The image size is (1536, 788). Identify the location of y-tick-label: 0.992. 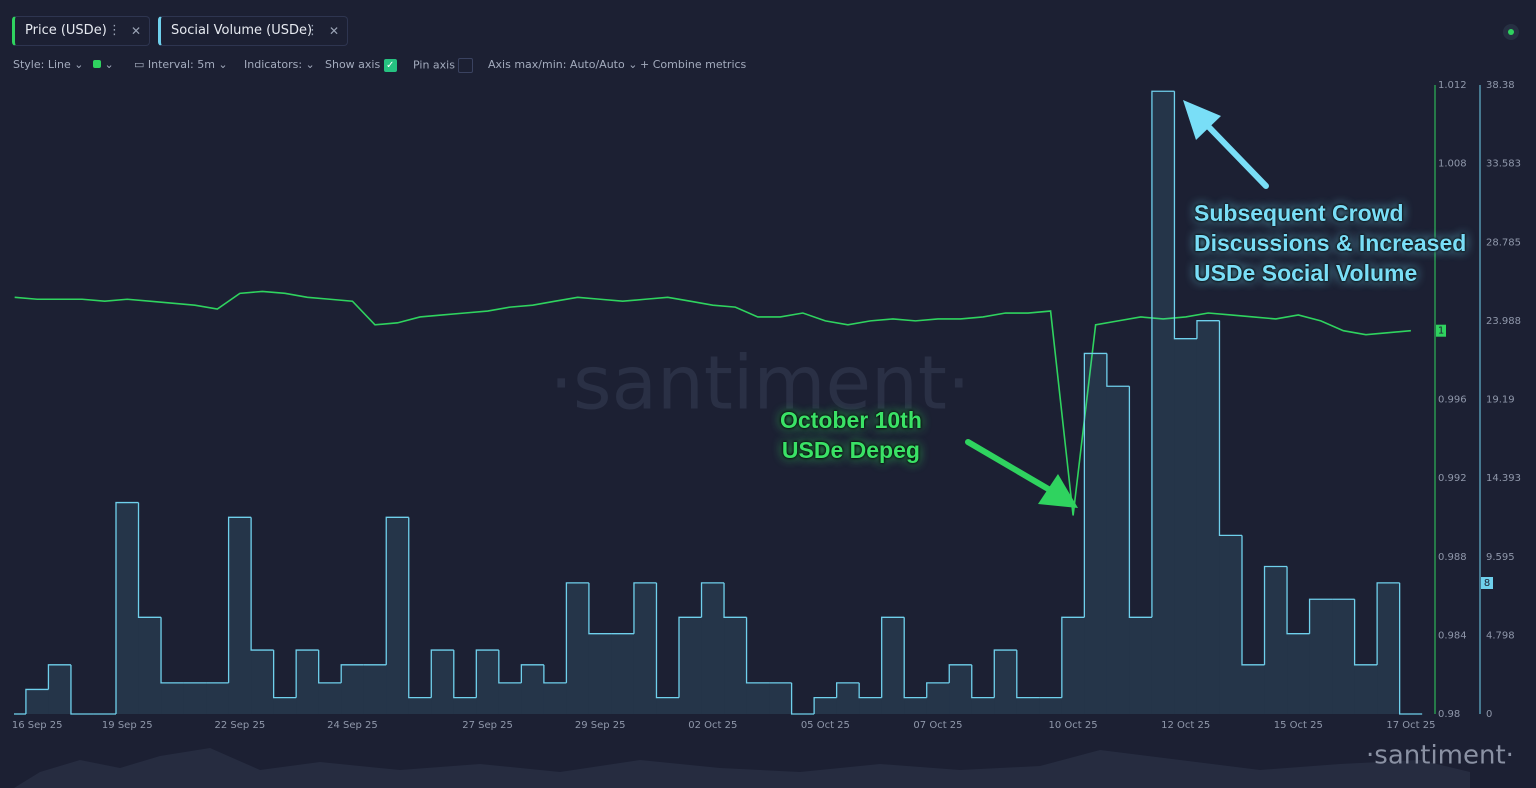
(1452, 478).